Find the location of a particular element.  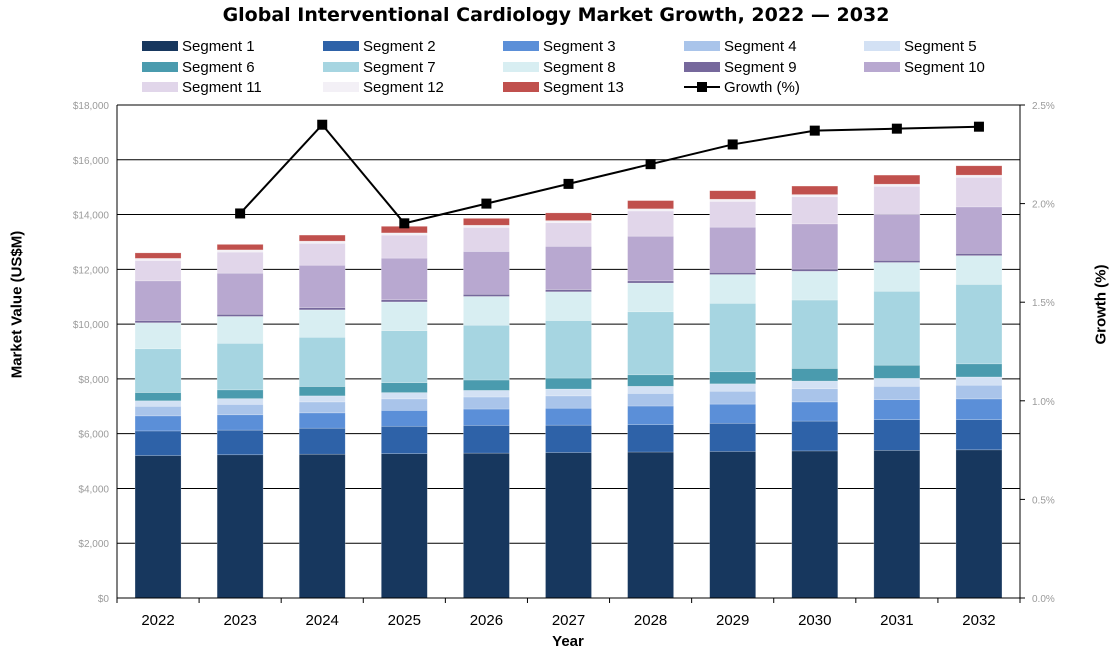

bar-segment-9-2029 is located at coordinates (732, 273).